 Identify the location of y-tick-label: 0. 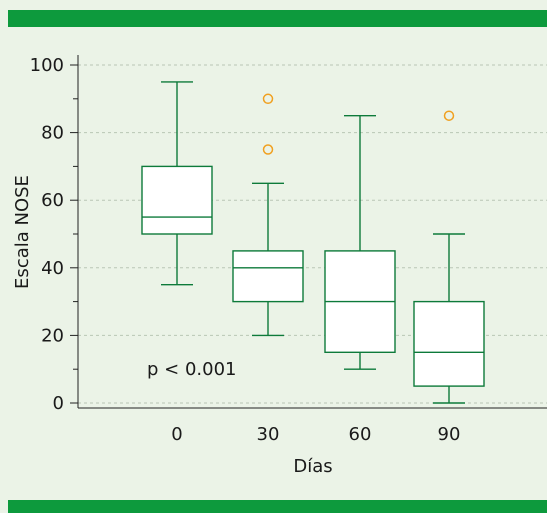
(58, 403).